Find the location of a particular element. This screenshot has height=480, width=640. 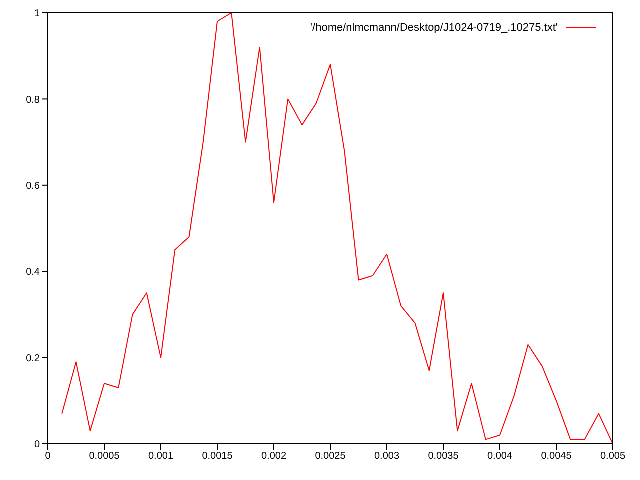

x-tick-label: 0.0025 is located at coordinates (330, 456).